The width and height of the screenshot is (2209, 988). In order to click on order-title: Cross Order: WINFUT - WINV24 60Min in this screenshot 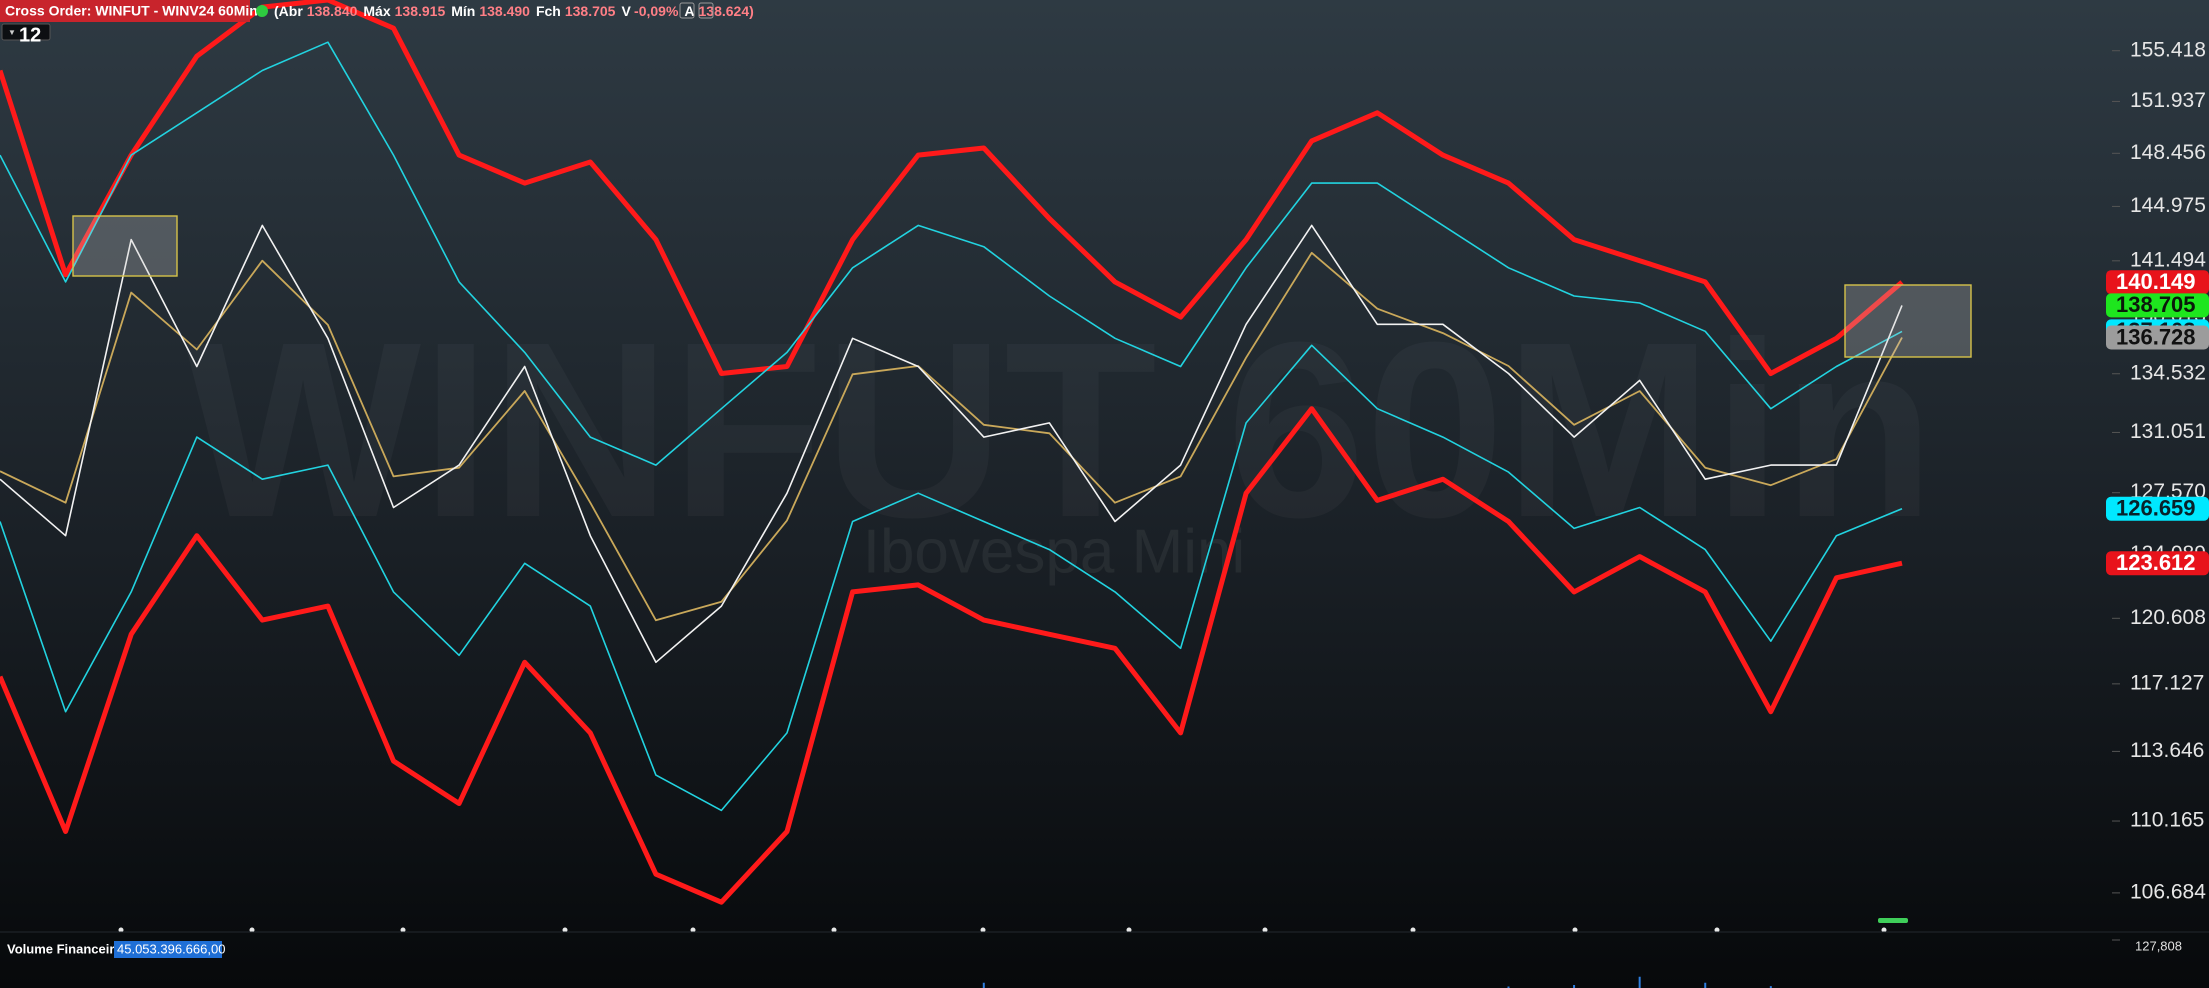, I will do `click(131, 11)`.